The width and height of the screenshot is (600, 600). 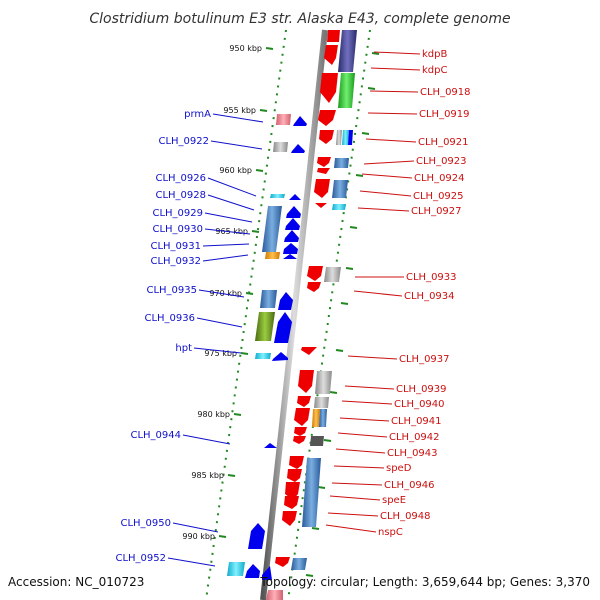 What do you see at coordinates (197, 114) in the screenshot?
I see `gene-label: prmA` at bounding box center [197, 114].